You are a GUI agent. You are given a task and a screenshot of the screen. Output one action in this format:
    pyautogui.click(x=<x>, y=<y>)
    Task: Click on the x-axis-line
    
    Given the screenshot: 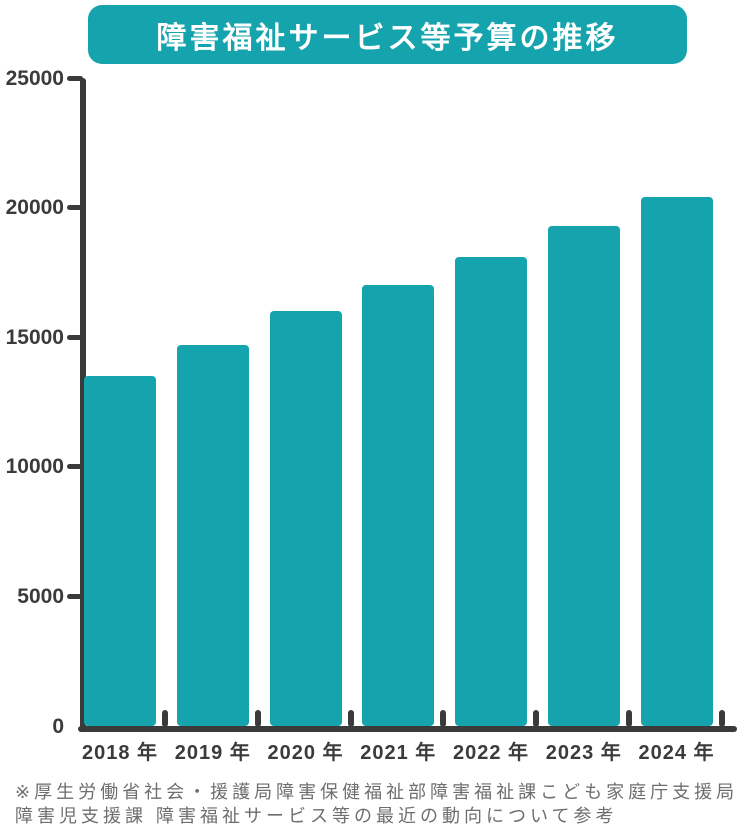 What is the action you would take?
    pyautogui.click(x=407, y=729)
    